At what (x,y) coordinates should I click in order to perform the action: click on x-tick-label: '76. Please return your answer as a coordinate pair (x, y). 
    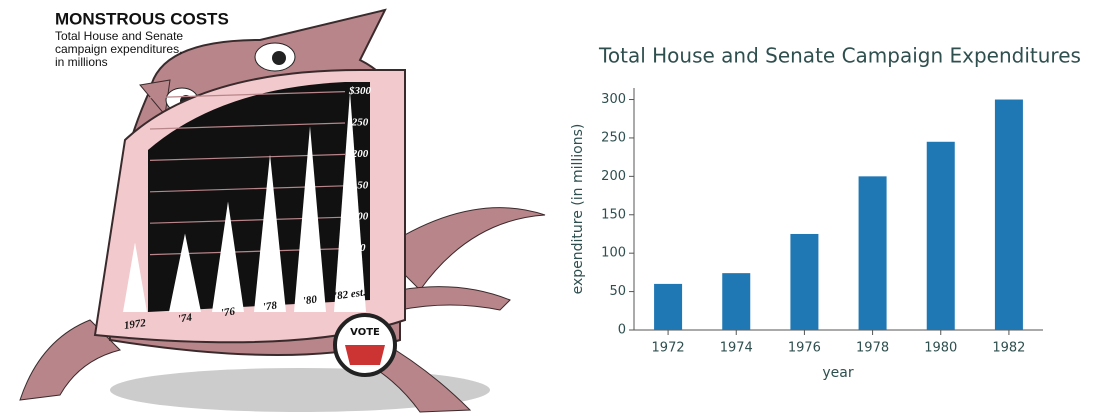
    Looking at the image, I should click on (228, 313).